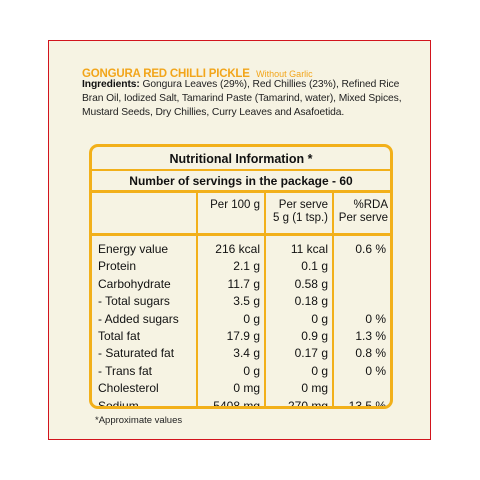 This screenshot has width=480, height=480. I want to click on nutrient-name: - Total sugars, so click(134, 301).